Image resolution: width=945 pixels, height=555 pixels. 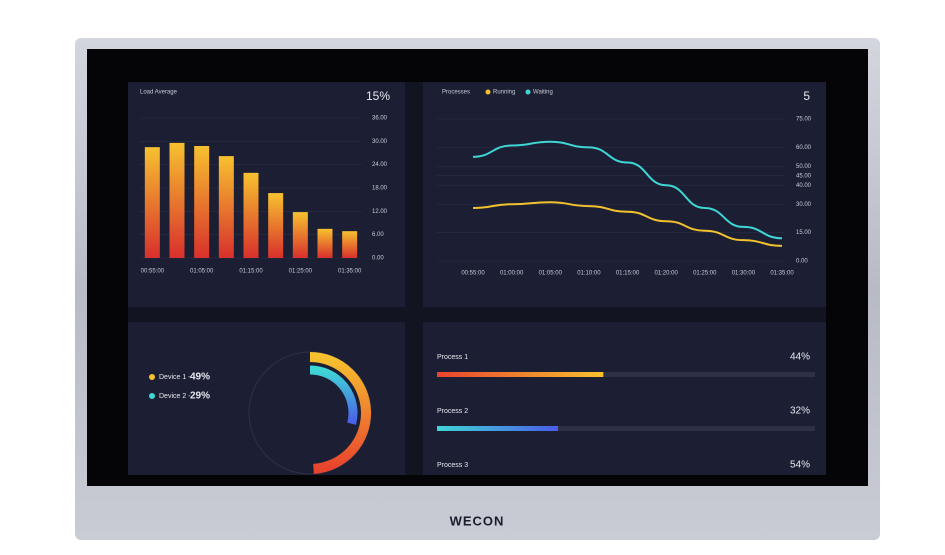 What do you see at coordinates (378, 235) in the screenshot?
I see `y-tick-label: 6.00` at bounding box center [378, 235].